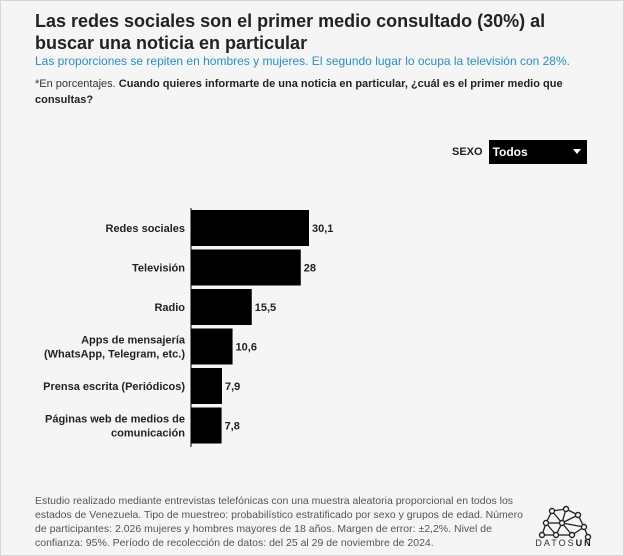 Image resolution: width=624 pixels, height=556 pixels. What do you see at coordinates (265, 308) in the screenshot?
I see `value-label-2: 15,5` at bounding box center [265, 308].